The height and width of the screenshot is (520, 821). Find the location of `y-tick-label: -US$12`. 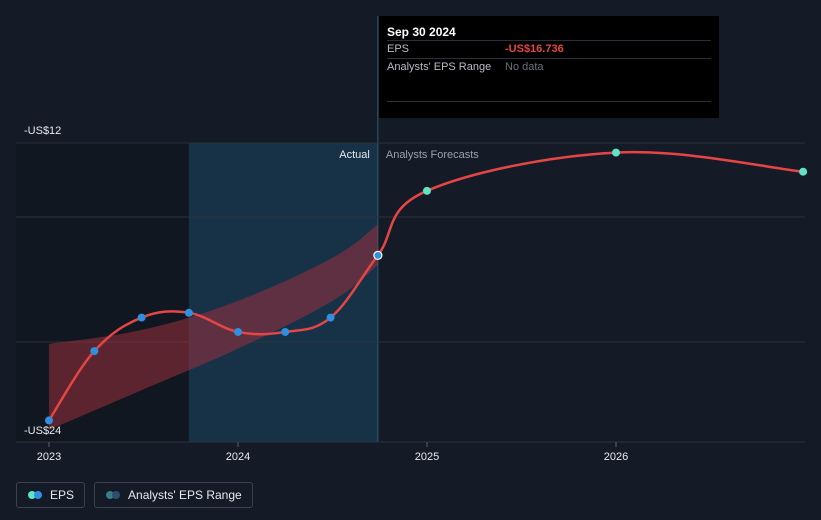

y-tick-label: -US$12 is located at coordinates (42, 131).